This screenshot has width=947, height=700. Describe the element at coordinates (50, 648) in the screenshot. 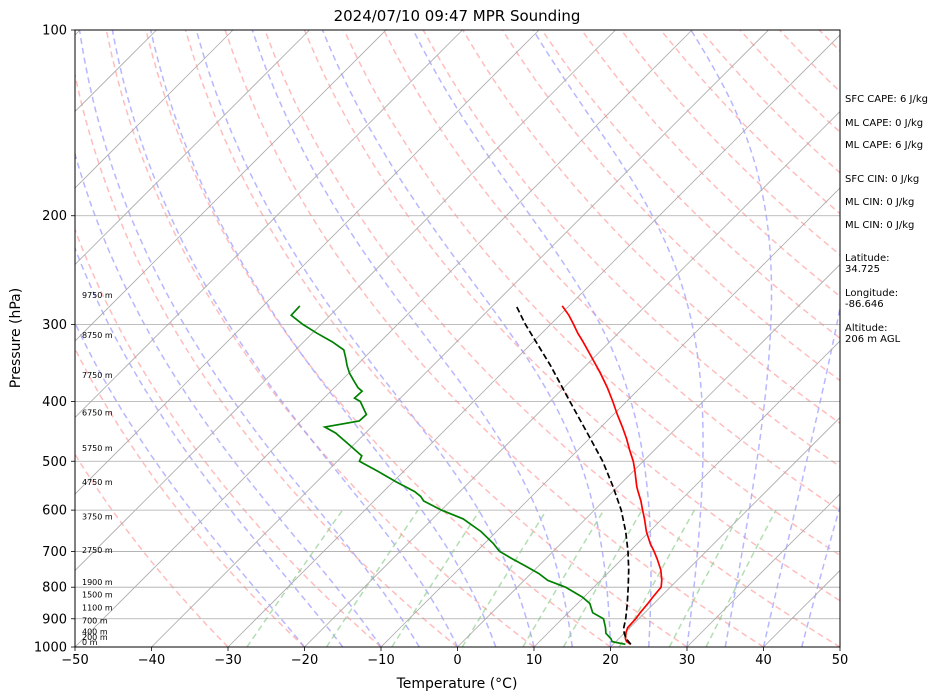

I see `y-tick-label: 1000` at that location.